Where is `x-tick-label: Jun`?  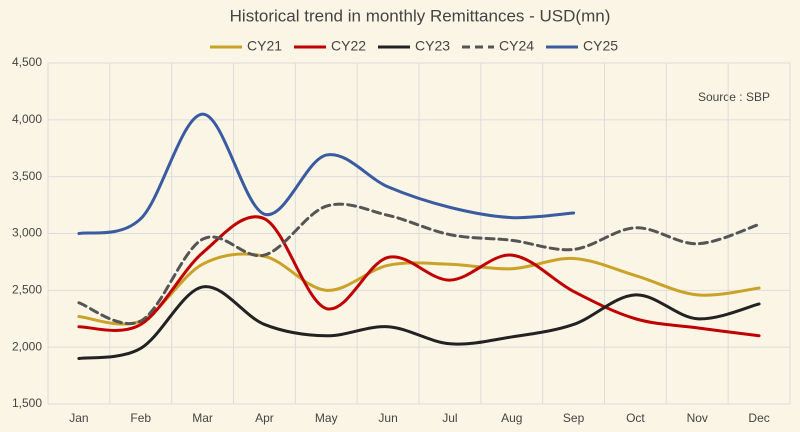
x-tick-label: Jun is located at coordinates (387, 418).